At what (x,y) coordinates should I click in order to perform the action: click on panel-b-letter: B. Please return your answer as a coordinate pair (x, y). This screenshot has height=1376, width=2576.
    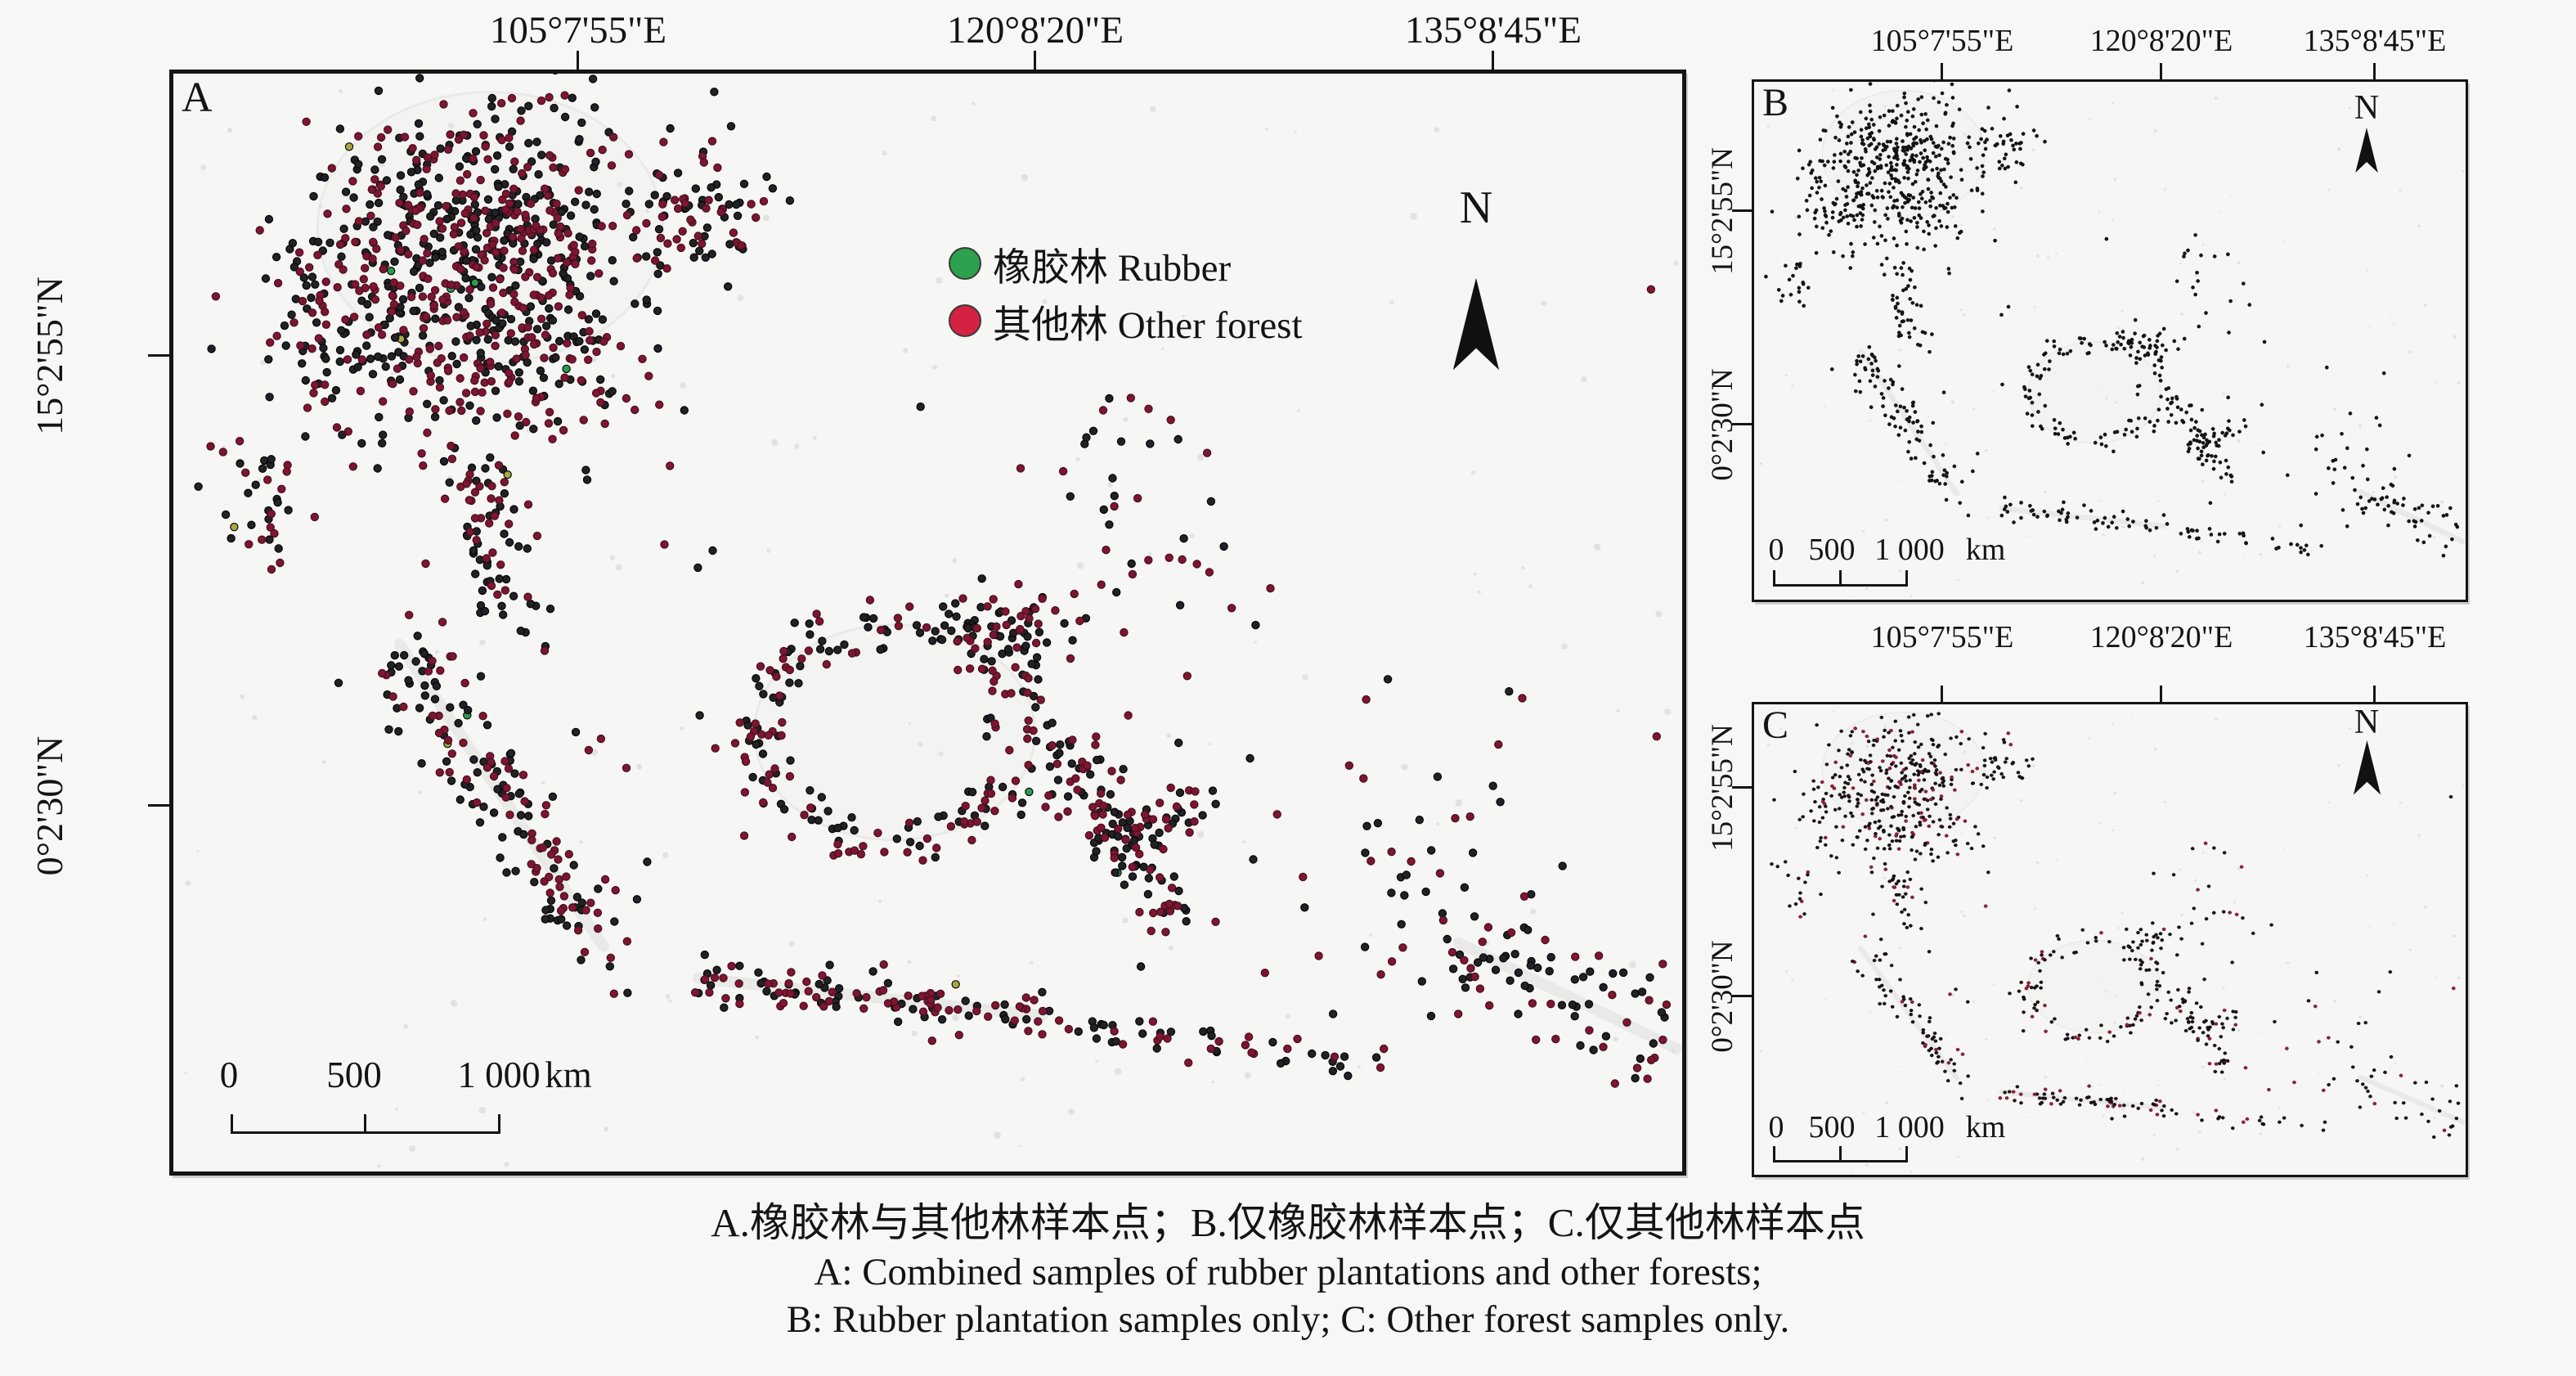
    Looking at the image, I should click on (1776, 103).